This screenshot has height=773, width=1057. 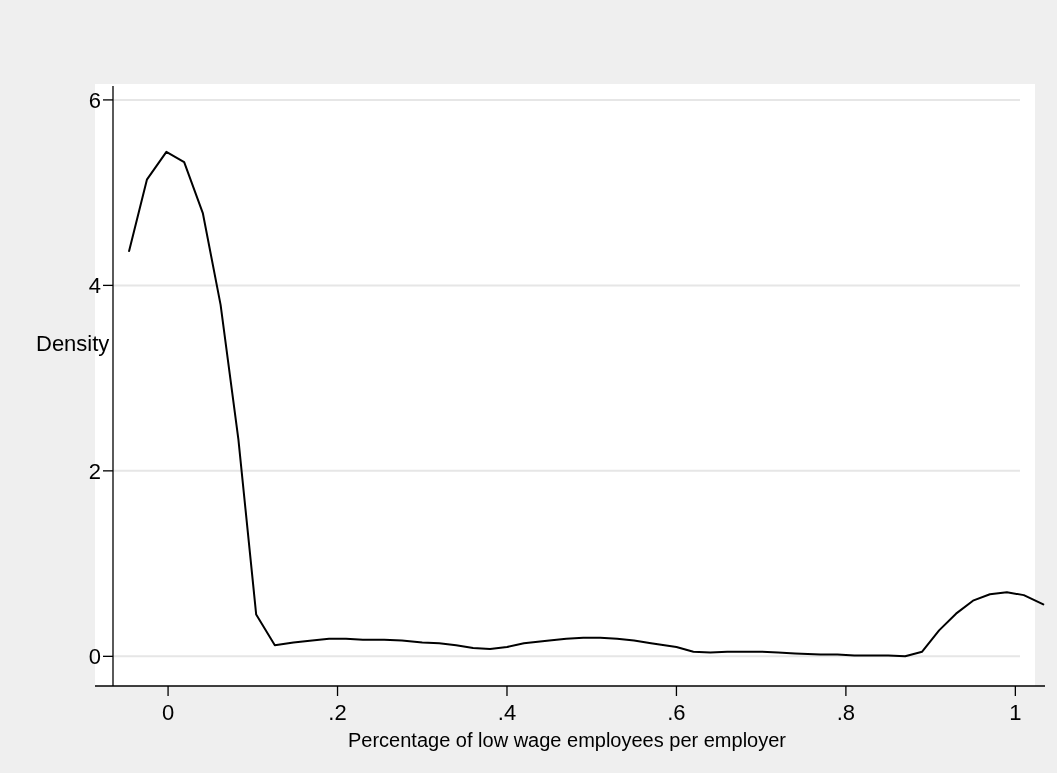 I want to click on x-tick-label: .8, so click(x=846, y=712).